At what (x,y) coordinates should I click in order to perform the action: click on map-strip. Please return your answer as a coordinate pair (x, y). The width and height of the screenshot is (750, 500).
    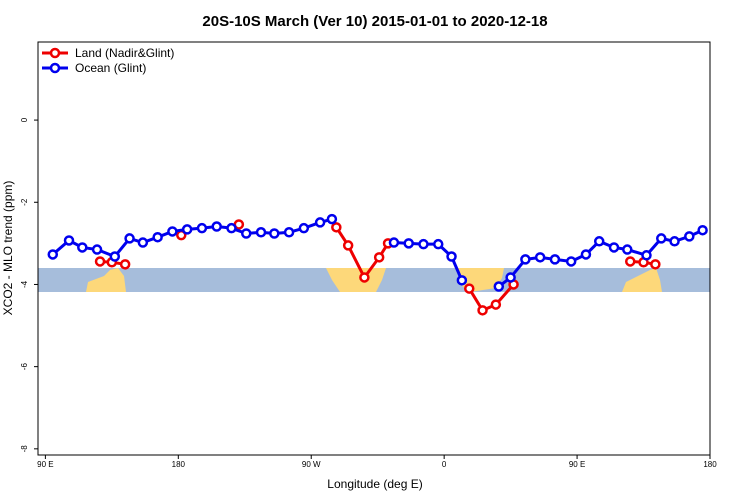
    Looking at the image, I should click on (374, 280).